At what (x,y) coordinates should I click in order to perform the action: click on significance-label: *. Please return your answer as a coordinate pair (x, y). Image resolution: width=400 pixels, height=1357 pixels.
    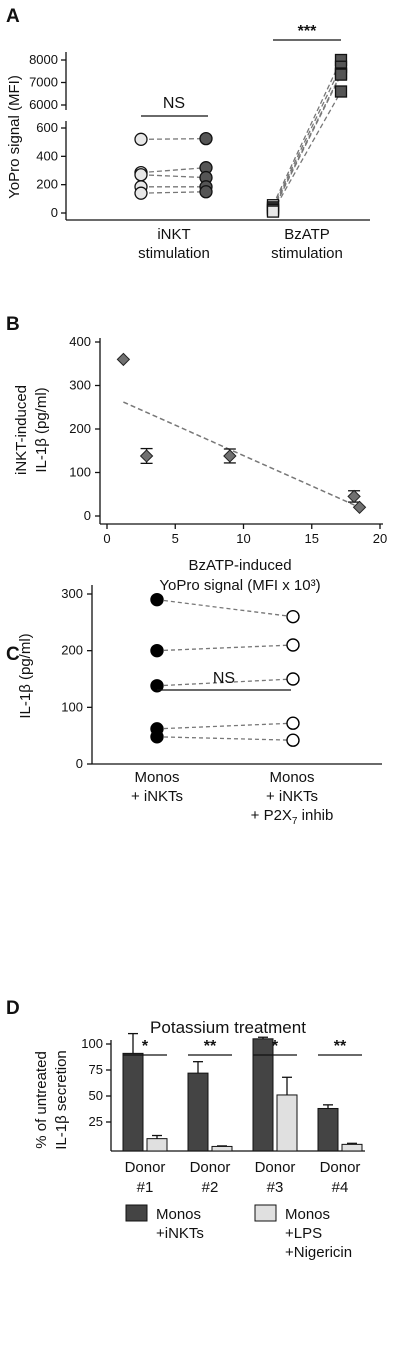
    Looking at the image, I should click on (145, 1046).